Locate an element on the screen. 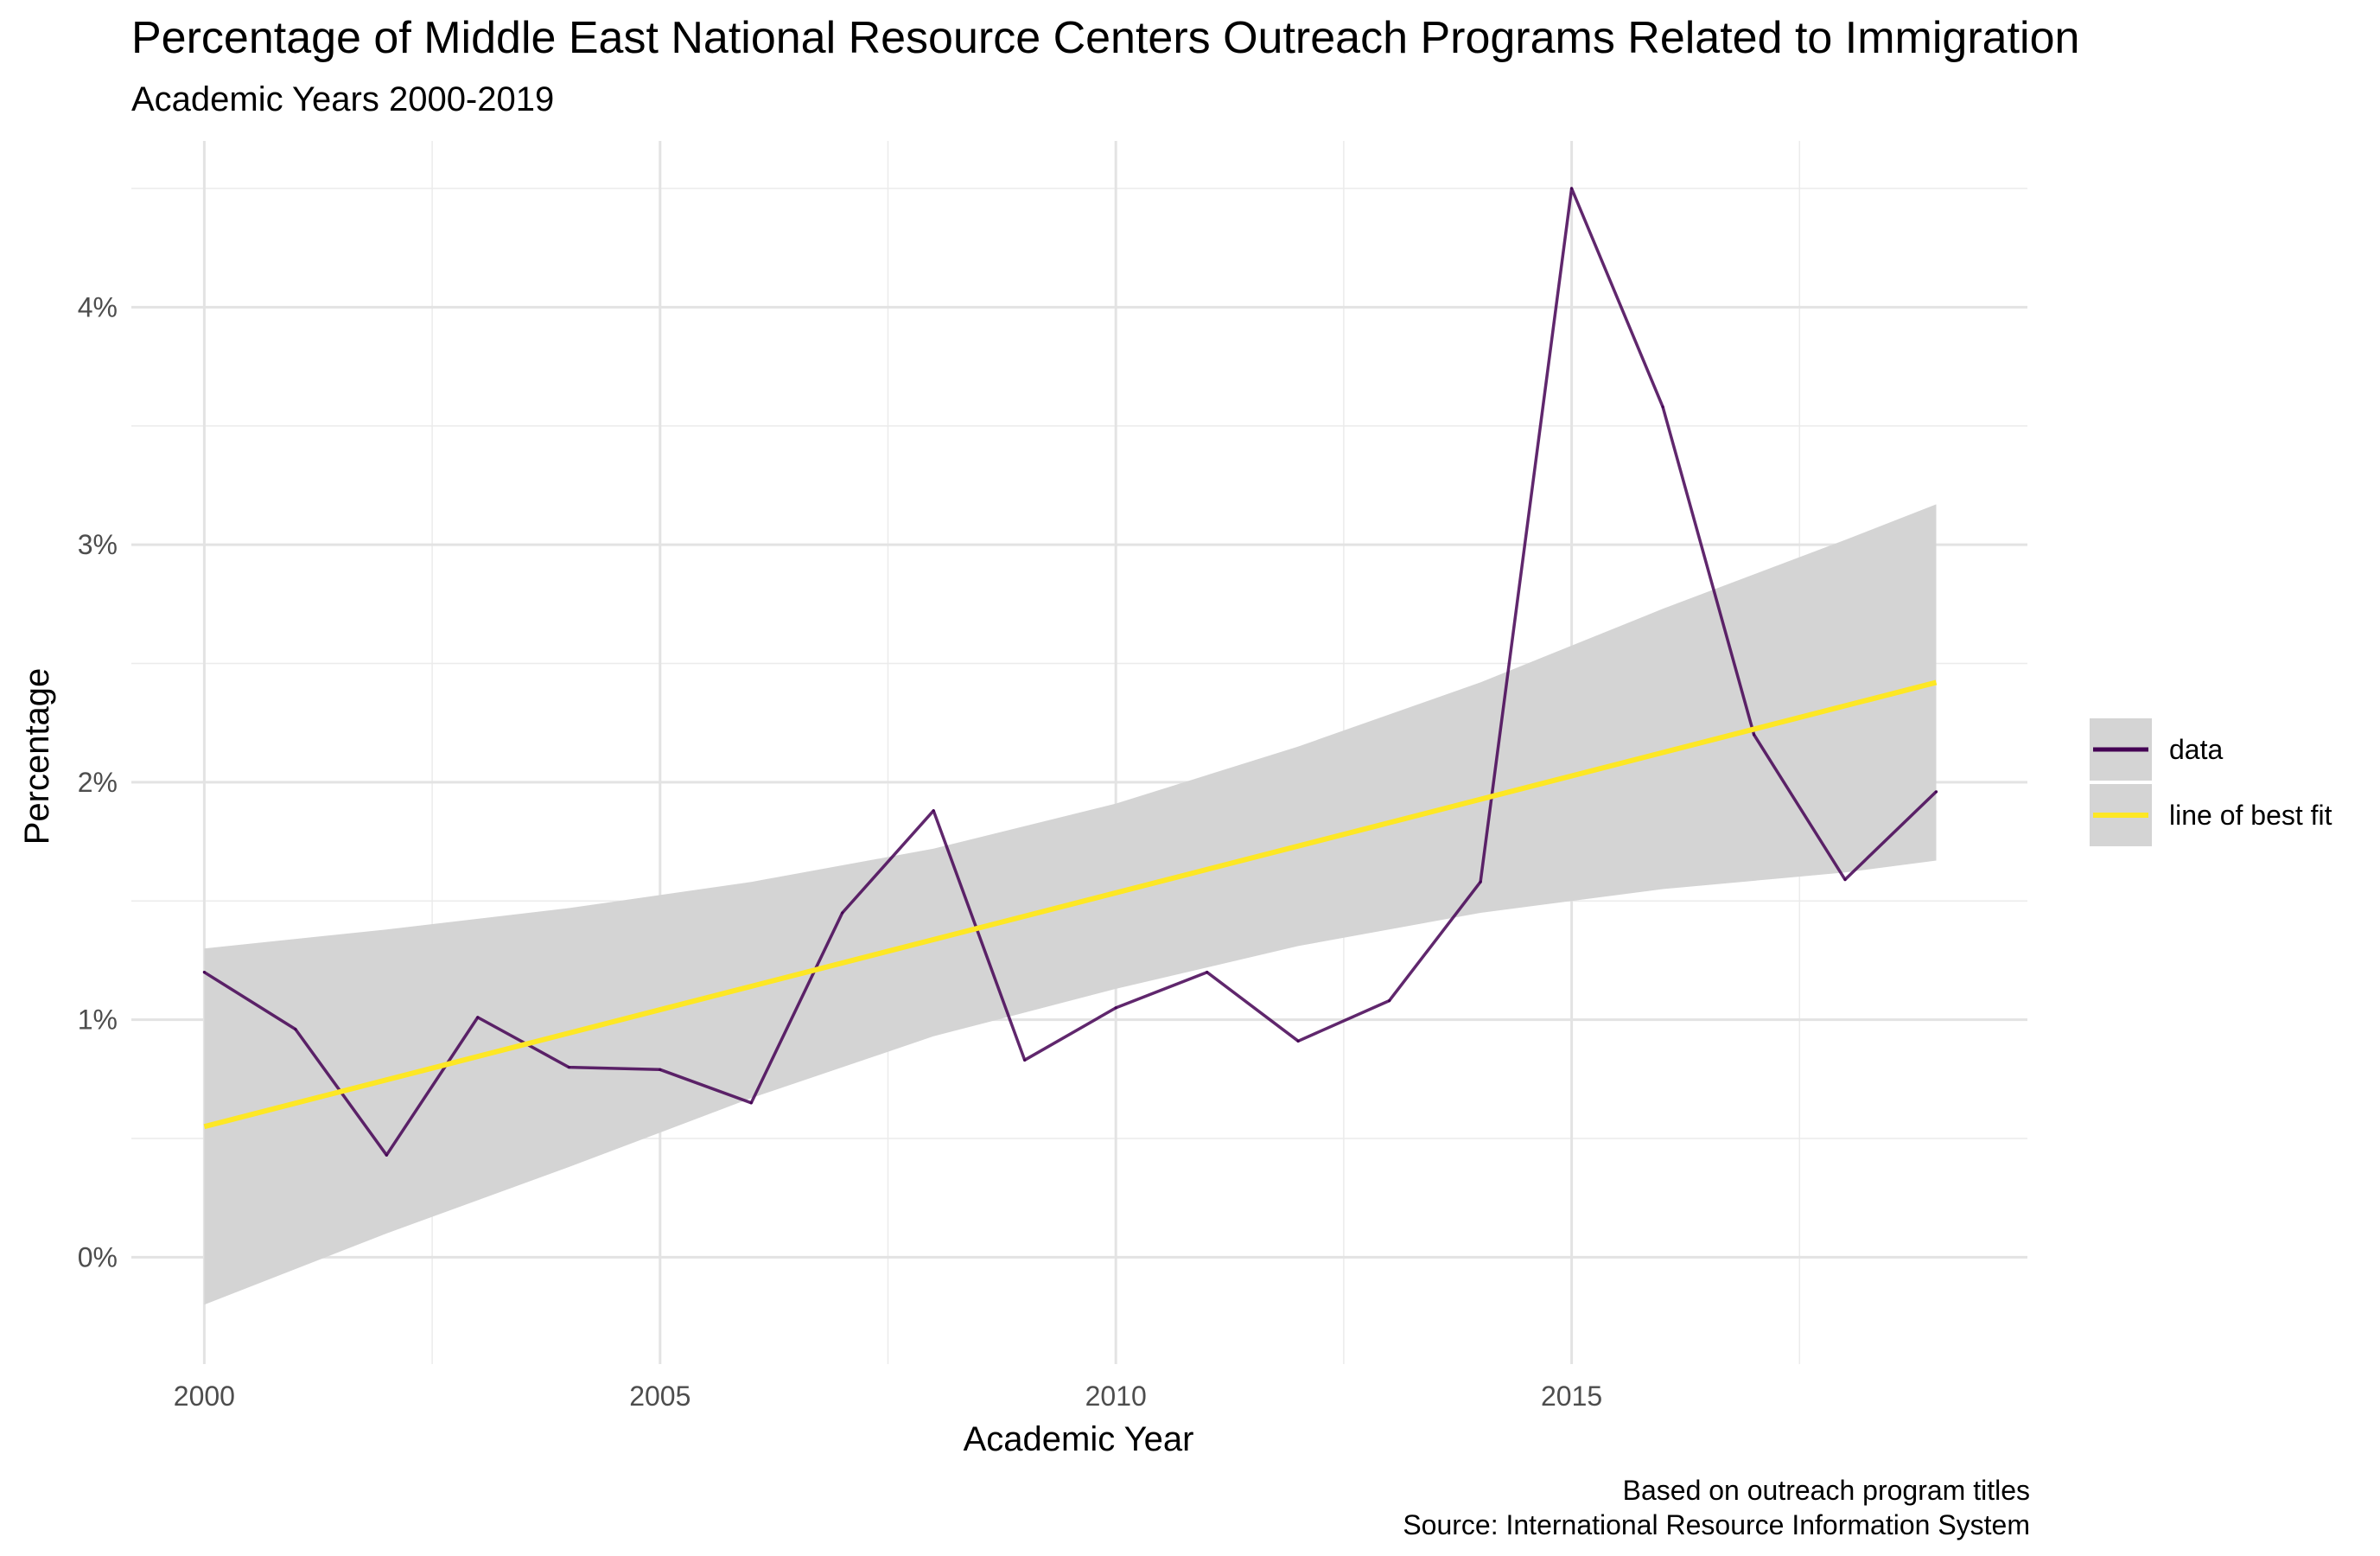  legend-label-fit: line of best fit is located at coordinates (2250, 816).